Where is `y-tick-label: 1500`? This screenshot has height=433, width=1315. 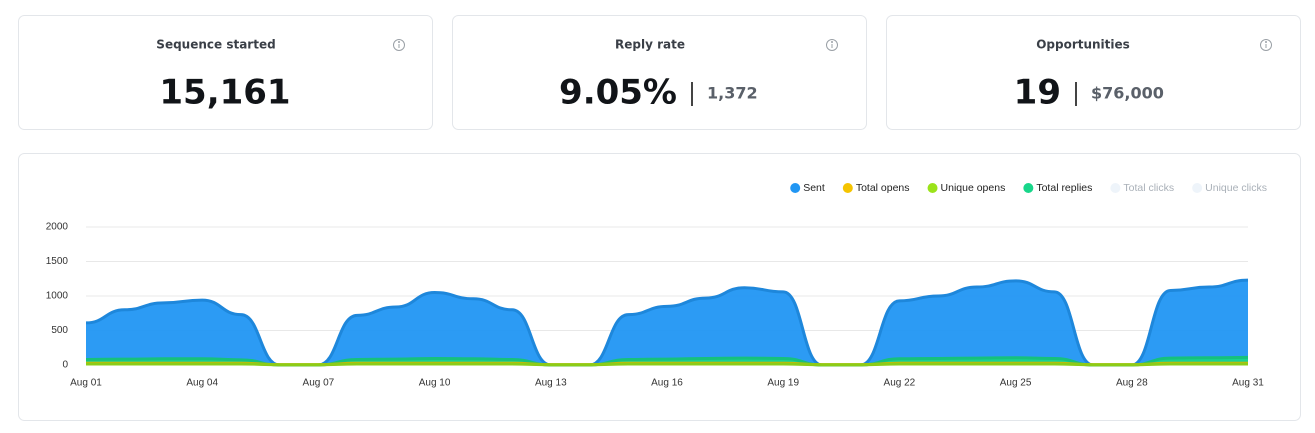
y-tick-label: 1500 is located at coordinates (57, 261).